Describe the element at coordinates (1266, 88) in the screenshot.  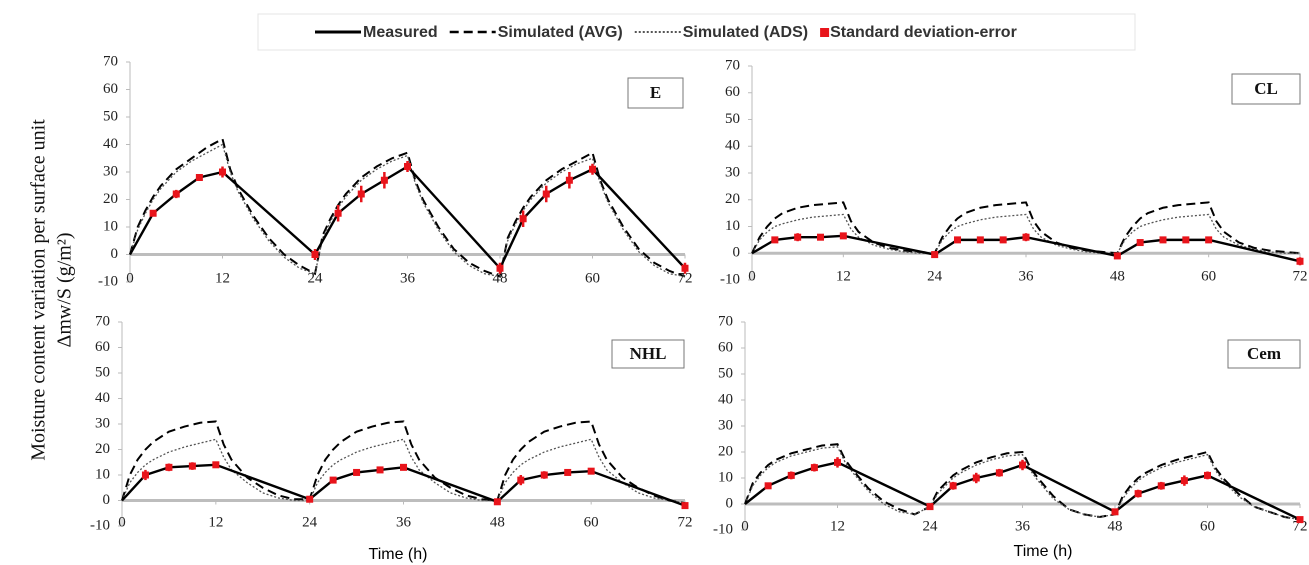
I see `panel-label: CL` at that location.